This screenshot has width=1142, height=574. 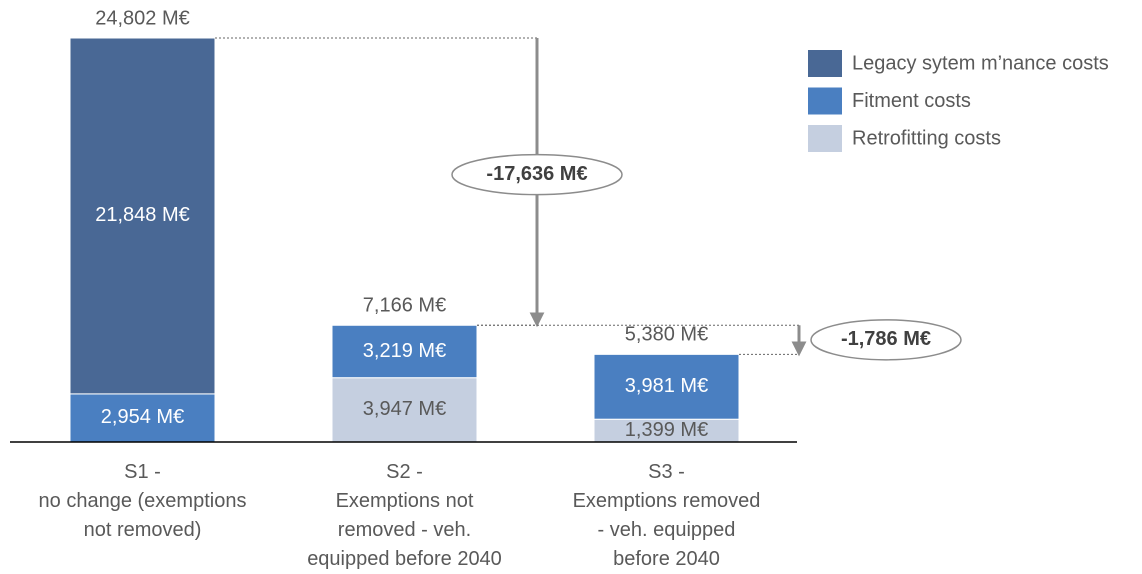 I want to click on data-label: 3,947 M€, so click(x=404, y=409).